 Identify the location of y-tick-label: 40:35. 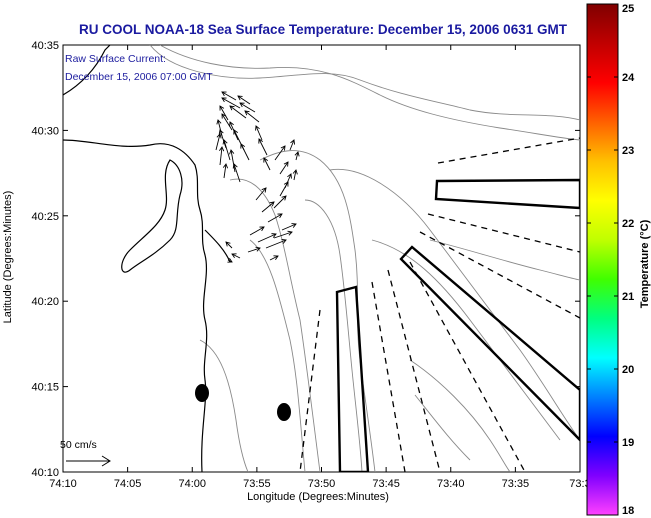
(45, 46).